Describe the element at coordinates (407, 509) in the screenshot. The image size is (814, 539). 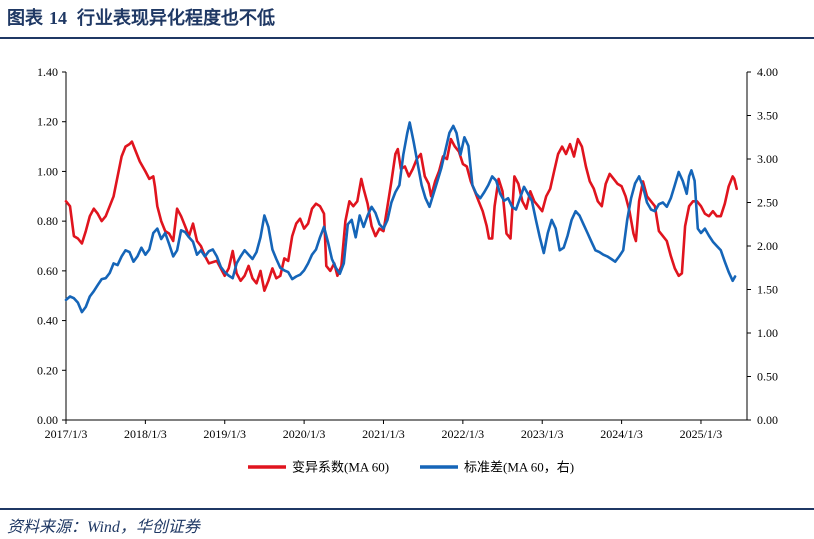
I see `bottom-divider` at that location.